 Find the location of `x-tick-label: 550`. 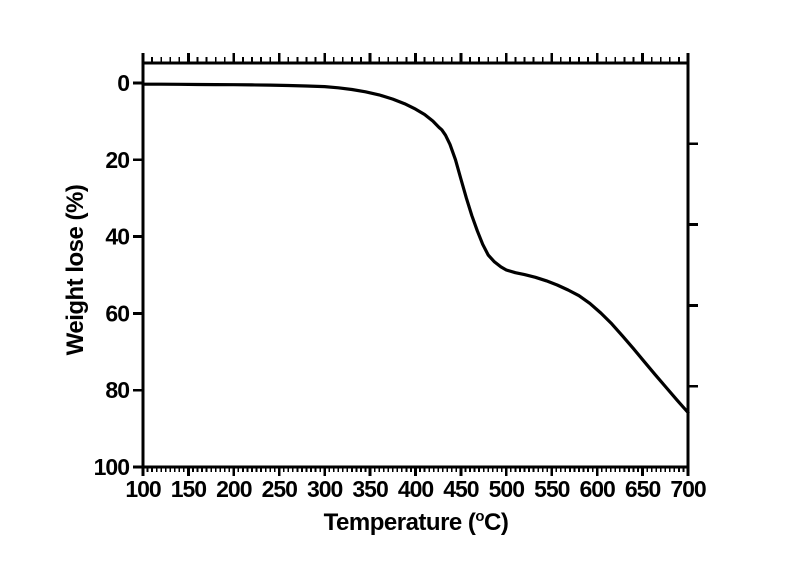

x-tick-label: 550 is located at coordinates (552, 489).